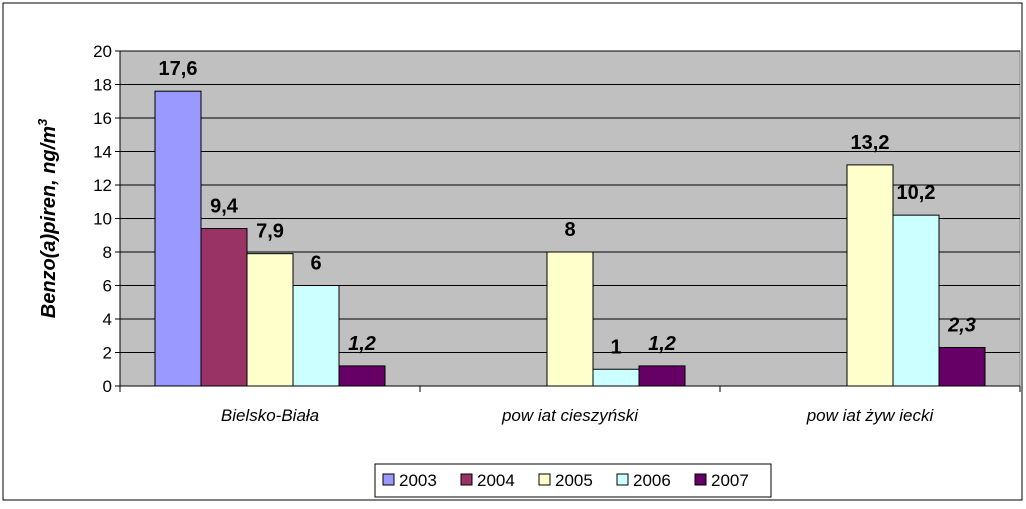 The height and width of the screenshot is (509, 1026). I want to click on x-tick-label: pow iat żyw iecki, so click(870, 415).